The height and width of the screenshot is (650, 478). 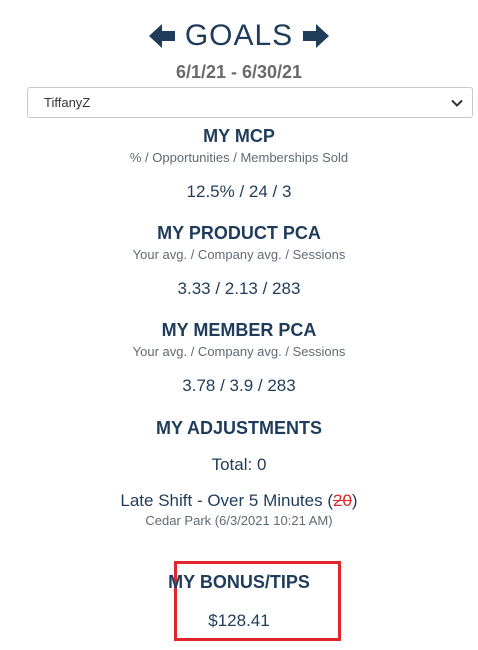 What do you see at coordinates (239, 582) in the screenshot?
I see `bonus-title: MY BONUS/TIPS` at bounding box center [239, 582].